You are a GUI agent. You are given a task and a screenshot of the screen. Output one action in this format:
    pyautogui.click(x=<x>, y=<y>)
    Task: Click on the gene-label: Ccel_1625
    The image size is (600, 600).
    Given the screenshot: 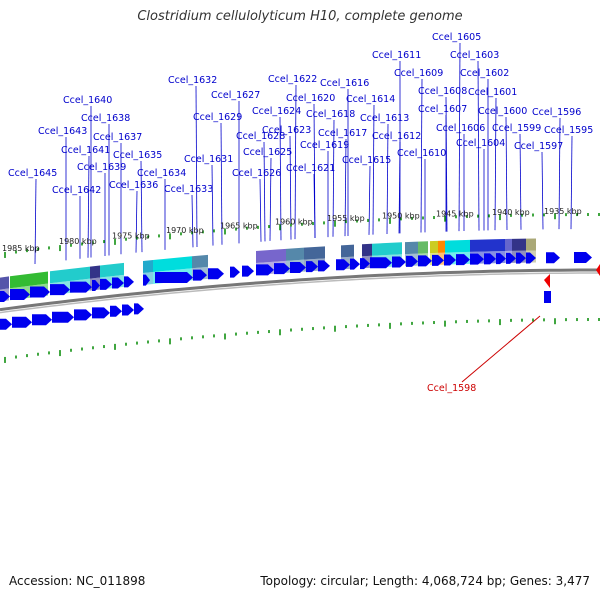 What is the action you would take?
    pyautogui.click(x=267, y=152)
    